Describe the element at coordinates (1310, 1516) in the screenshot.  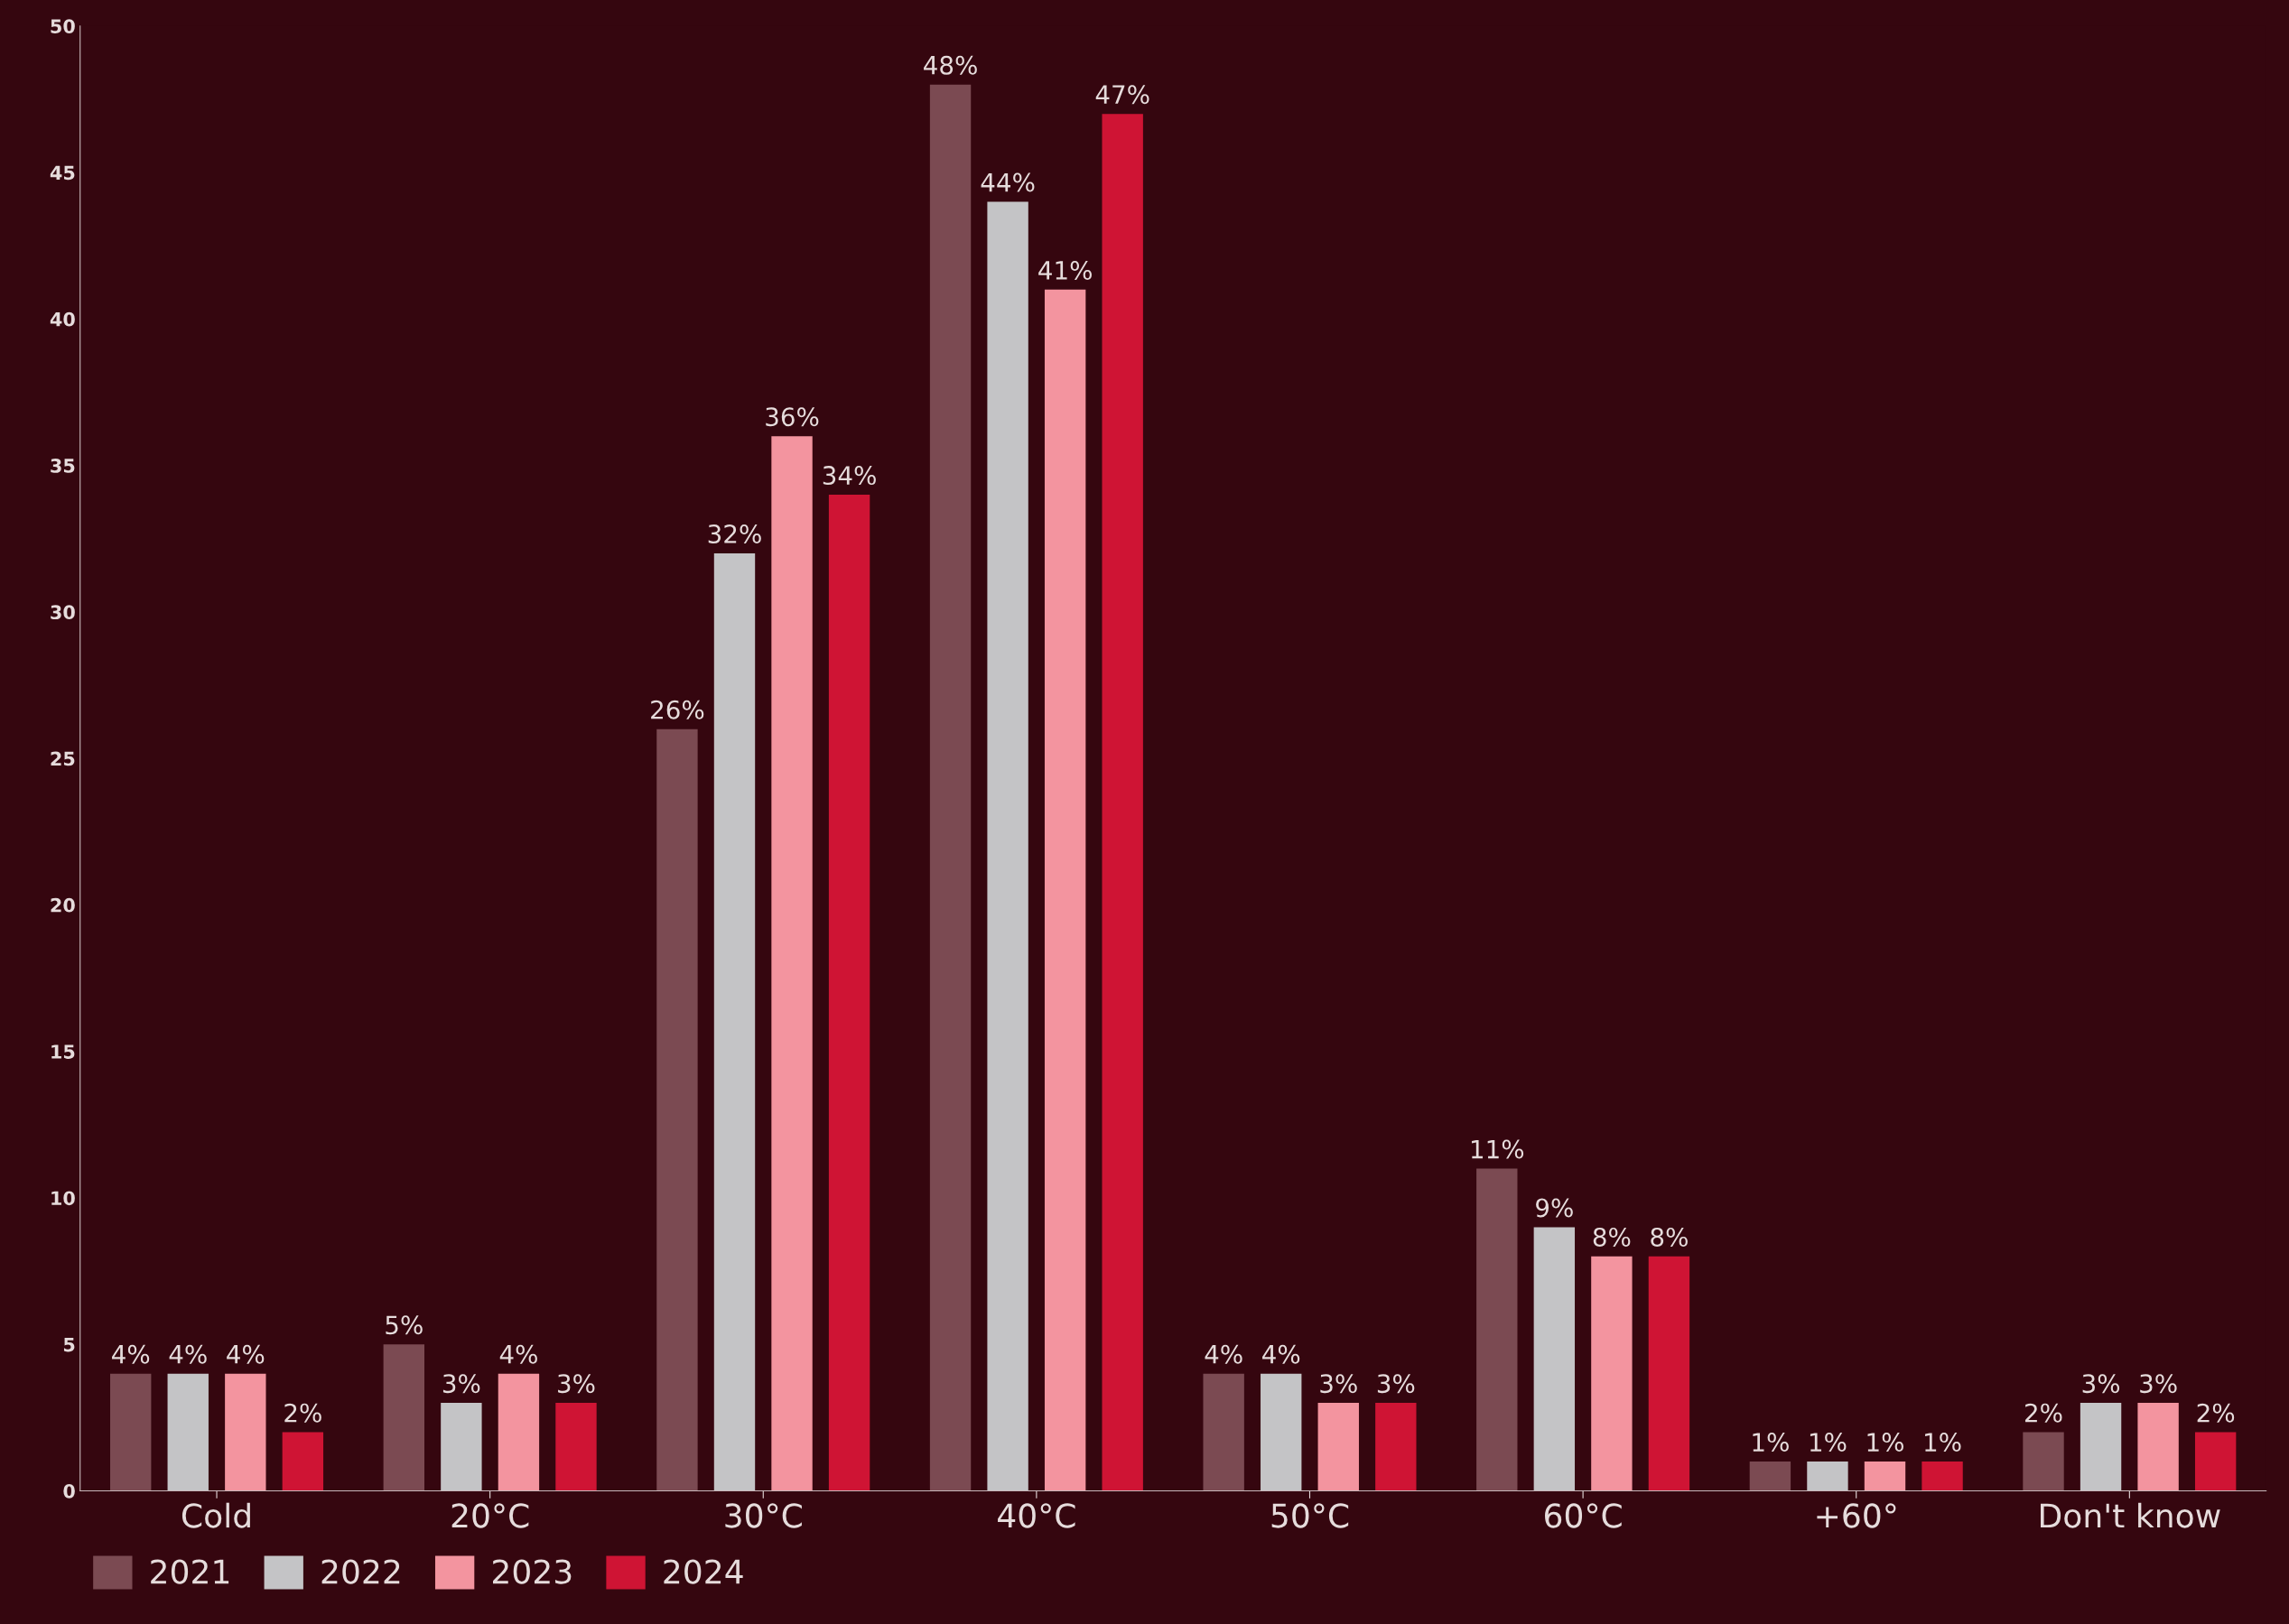
I see `x-tick-label: 50°C` at that location.